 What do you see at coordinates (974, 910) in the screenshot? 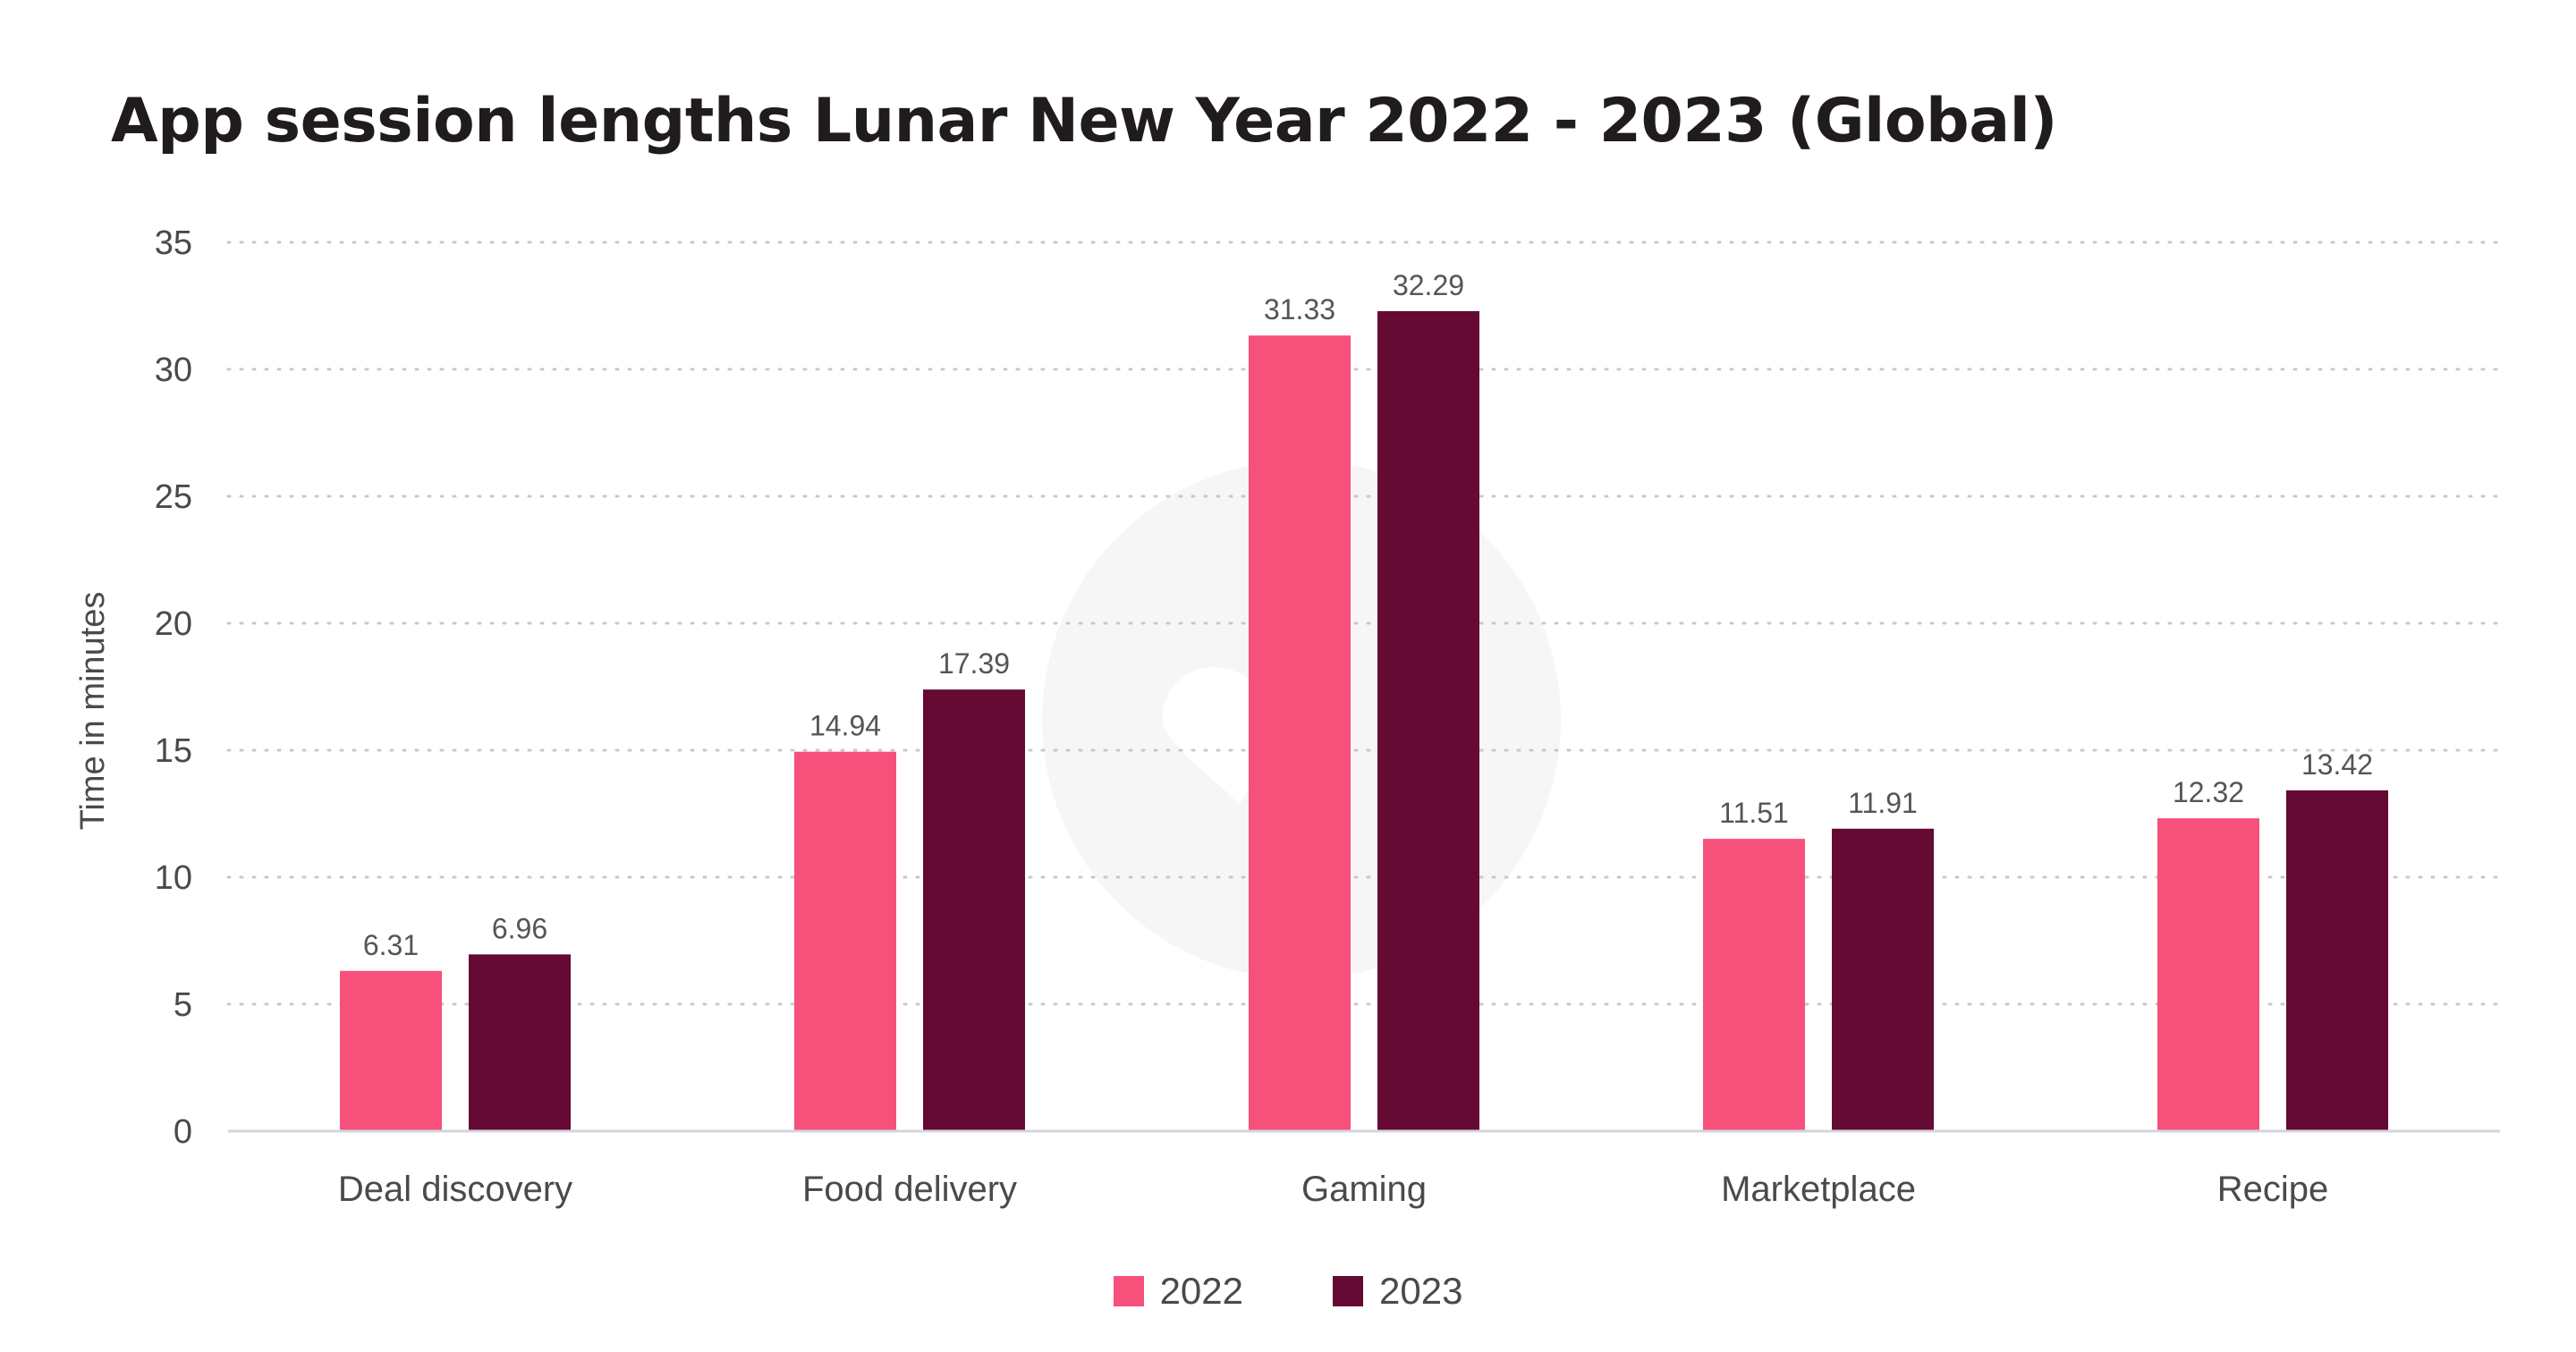
I see `bar-2023-food-delivery` at bounding box center [974, 910].